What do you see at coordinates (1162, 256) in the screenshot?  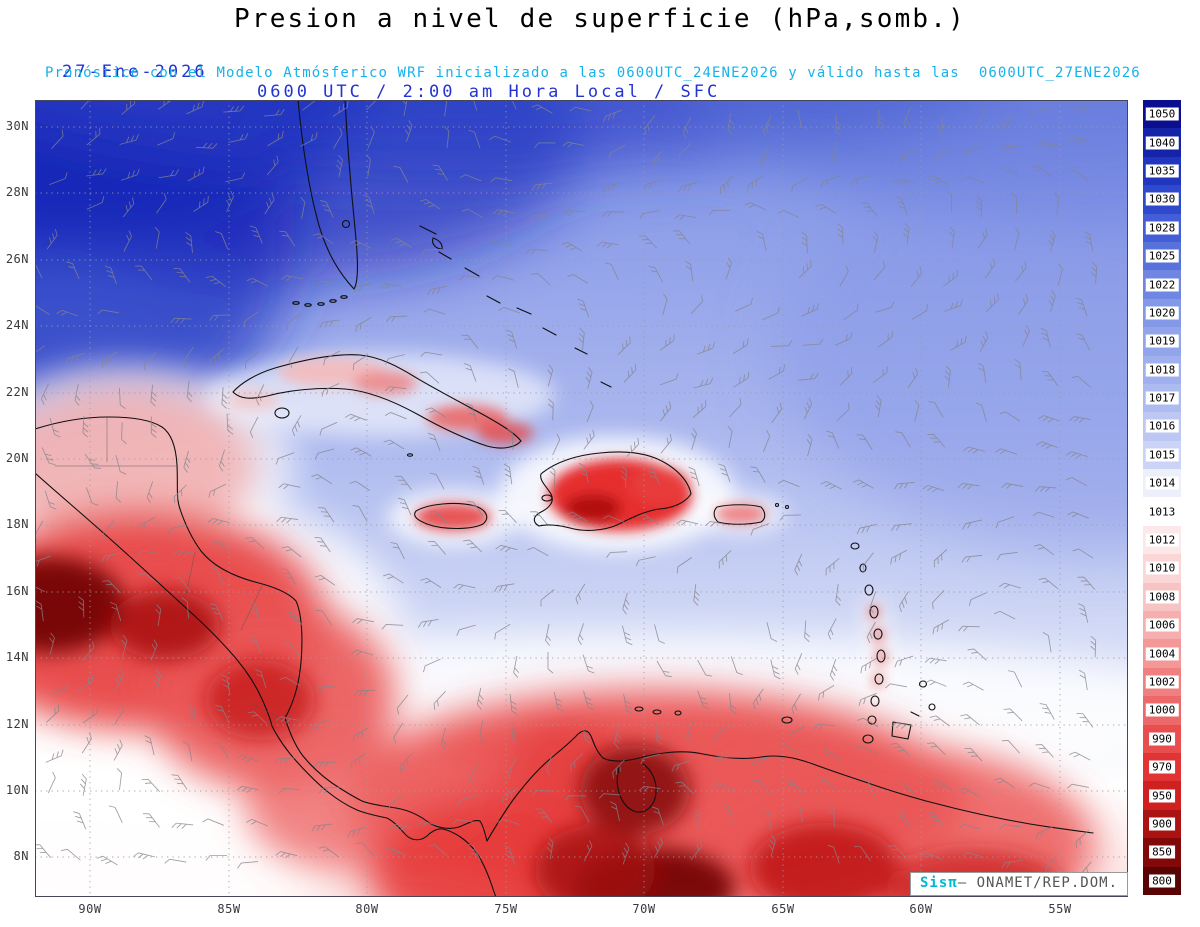 I see `colorbar-segment: 1025` at bounding box center [1162, 256].